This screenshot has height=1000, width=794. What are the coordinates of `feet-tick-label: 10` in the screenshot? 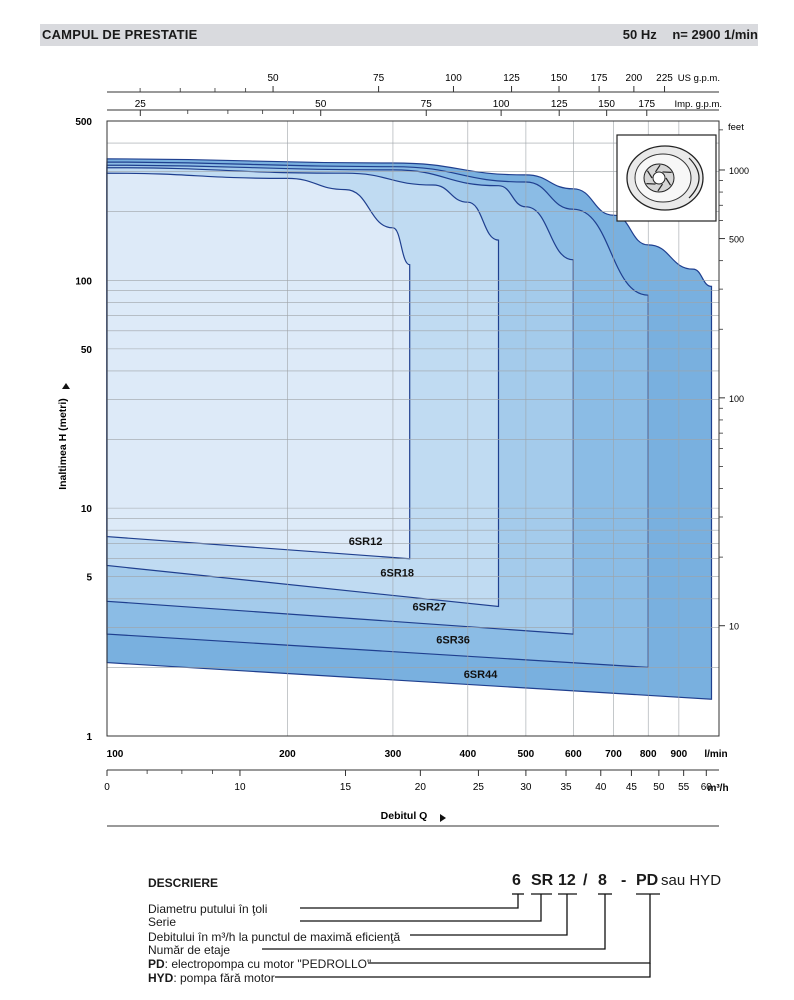 It's located at (734, 627).